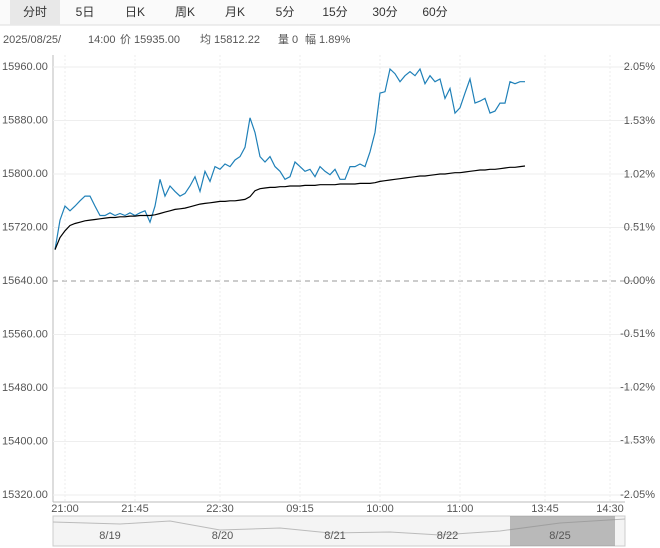  Describe the element at coordinates (637, 441) in the screenshot. I see `y2-tick-label: -1.53%` at that location.